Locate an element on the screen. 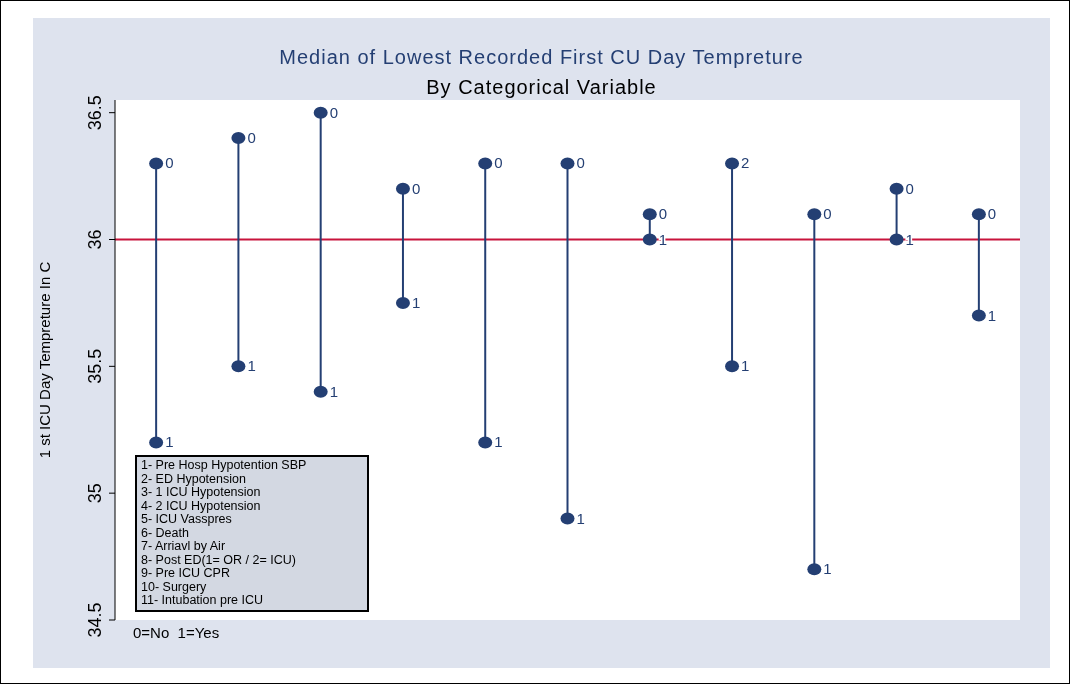 The height and width of the screenshot is (684, 1070). y-tick-label: 36 is located at coordinates (95, 239).